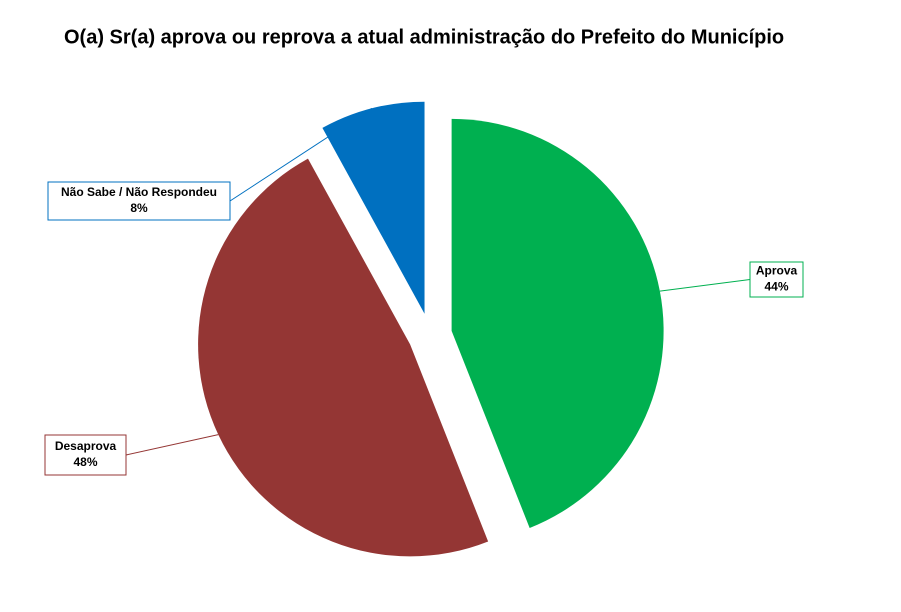  What do you see at coordinates (776, 287) in the screenshot?
I see `slice-value-label: 44%` at bounding box center [776, 287].